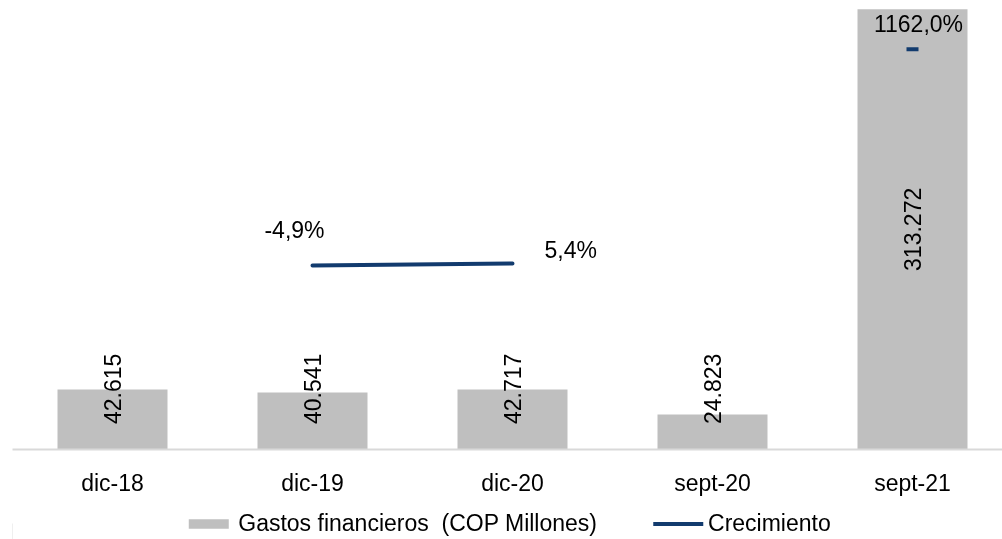 The image size is (1002, 539). What do you see at coordinates (918, 24) in the screenshot?
I see `data-label: 1162,0%` at bounding box center [918, 24].